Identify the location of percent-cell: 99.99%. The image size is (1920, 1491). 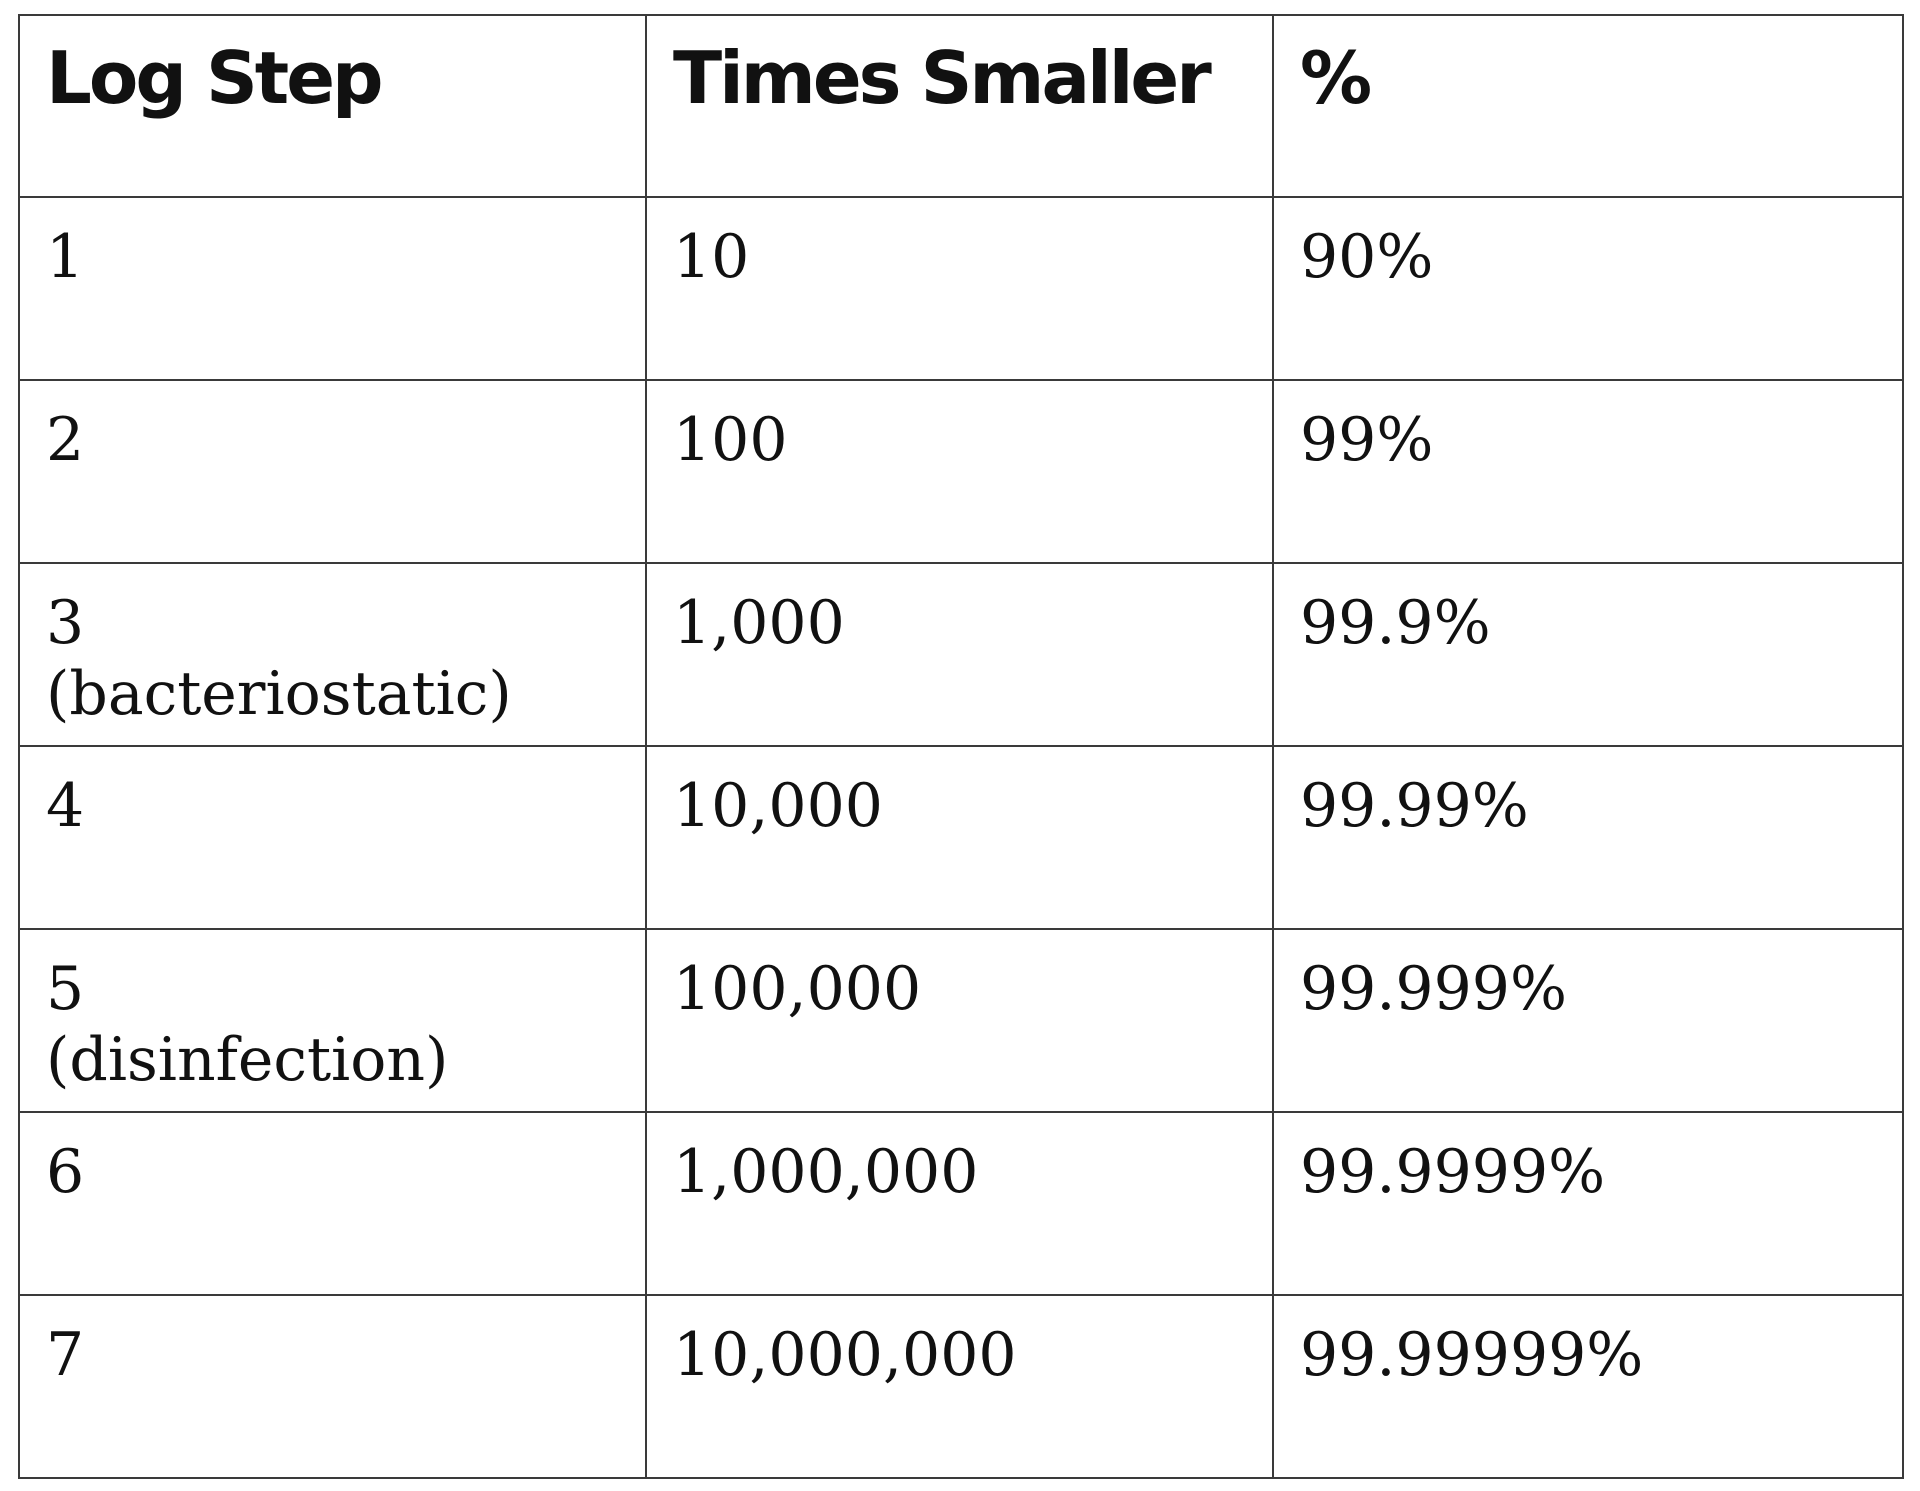
(1588, 837).